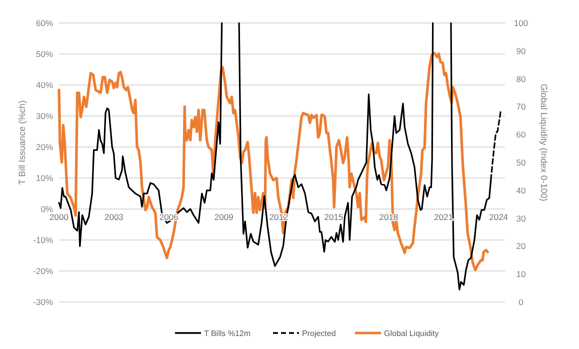  I want to click on x-tick-label: 2015, so click(334, 217).